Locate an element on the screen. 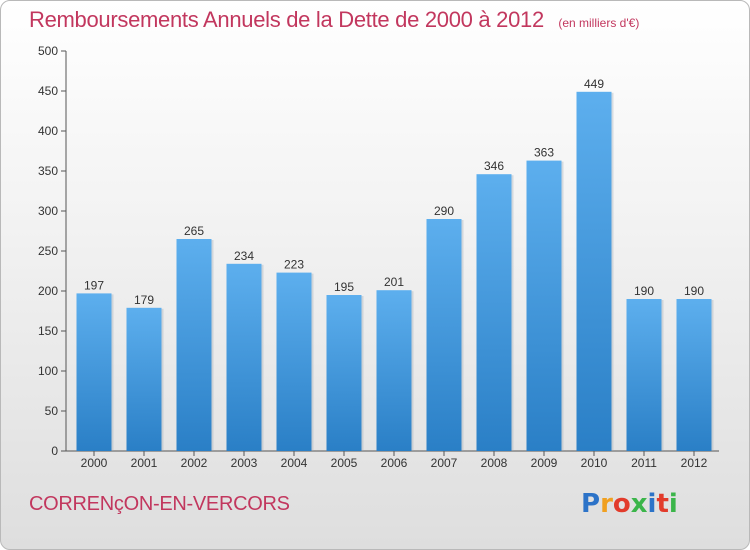 This screenshot has height=550, width=750. x-tick-label: 2002 is located at coordinates (194, 463).